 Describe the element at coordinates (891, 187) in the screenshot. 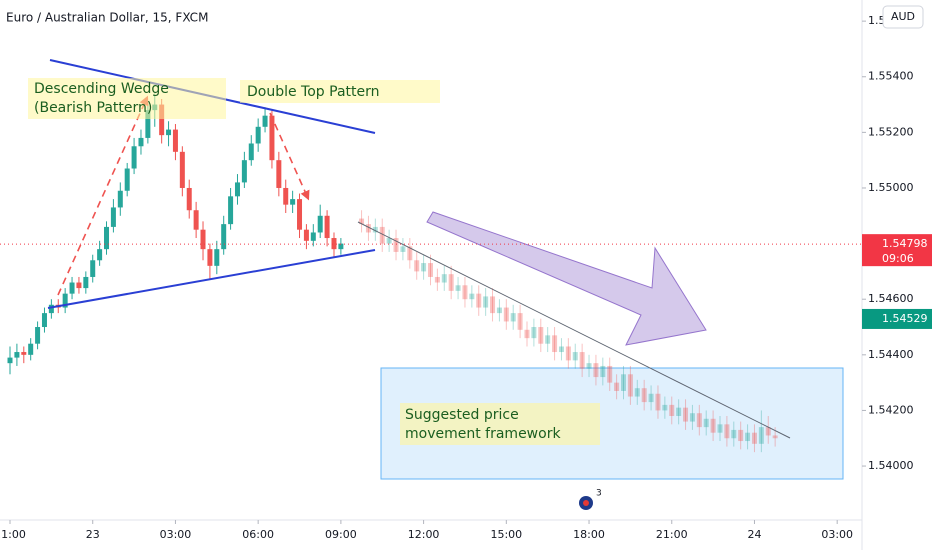

I see `y-tick-label: 1.55000` at that location.